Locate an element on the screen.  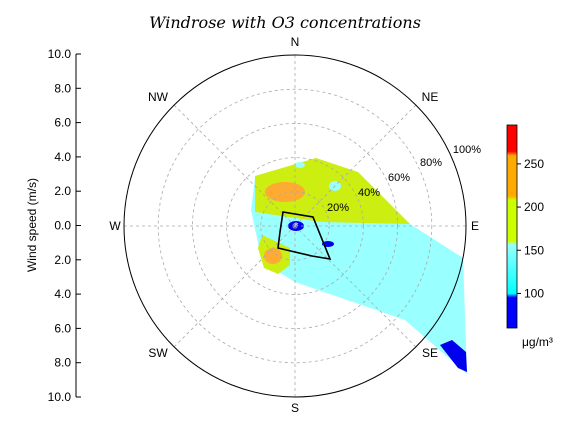
chart-title: Windrose with O3 concentrations is located at coordinates (285, 22).